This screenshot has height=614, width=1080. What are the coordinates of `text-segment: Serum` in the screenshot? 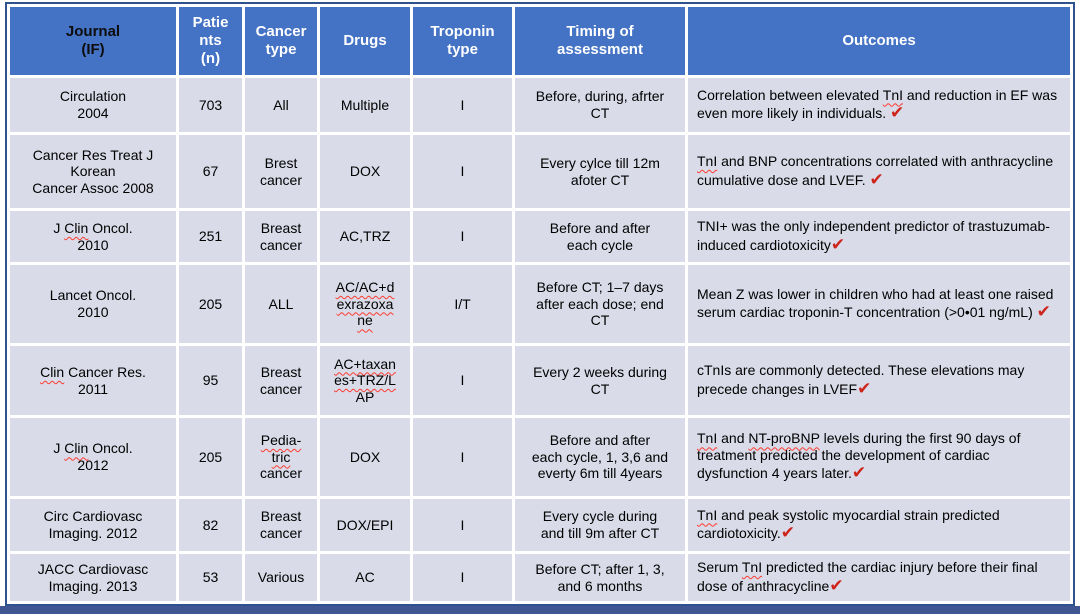 It's located at (719, 567).